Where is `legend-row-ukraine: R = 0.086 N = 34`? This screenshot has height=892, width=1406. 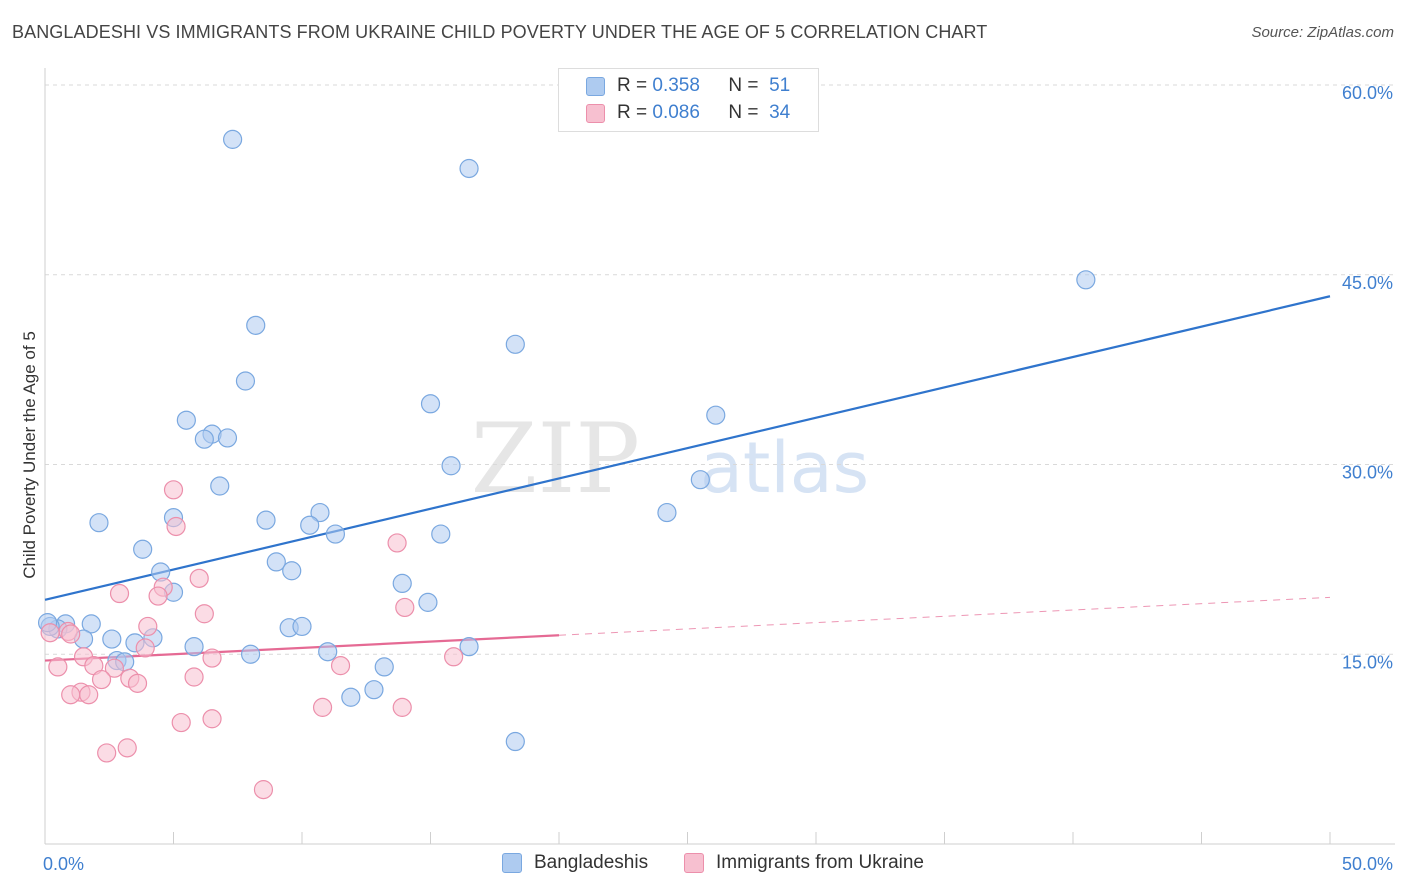 legend-row-ukraine: R = 0.086 N = 34 is located at coordinates (688, 113).